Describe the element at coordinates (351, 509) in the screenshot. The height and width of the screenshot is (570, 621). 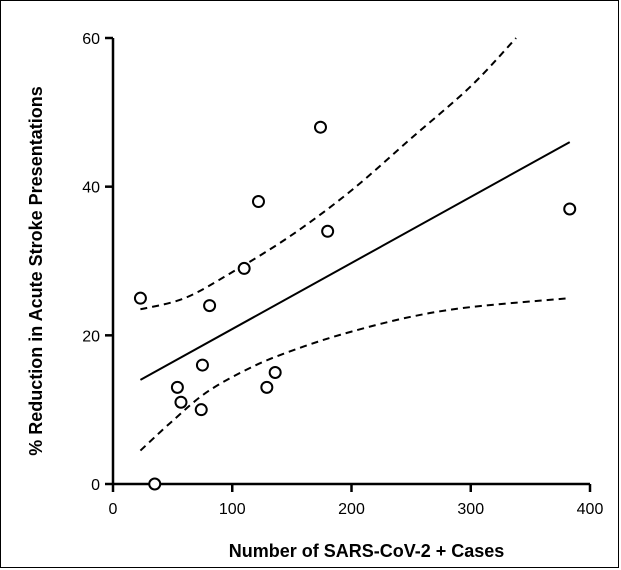
I see `x-tick-label: 200` at that location.